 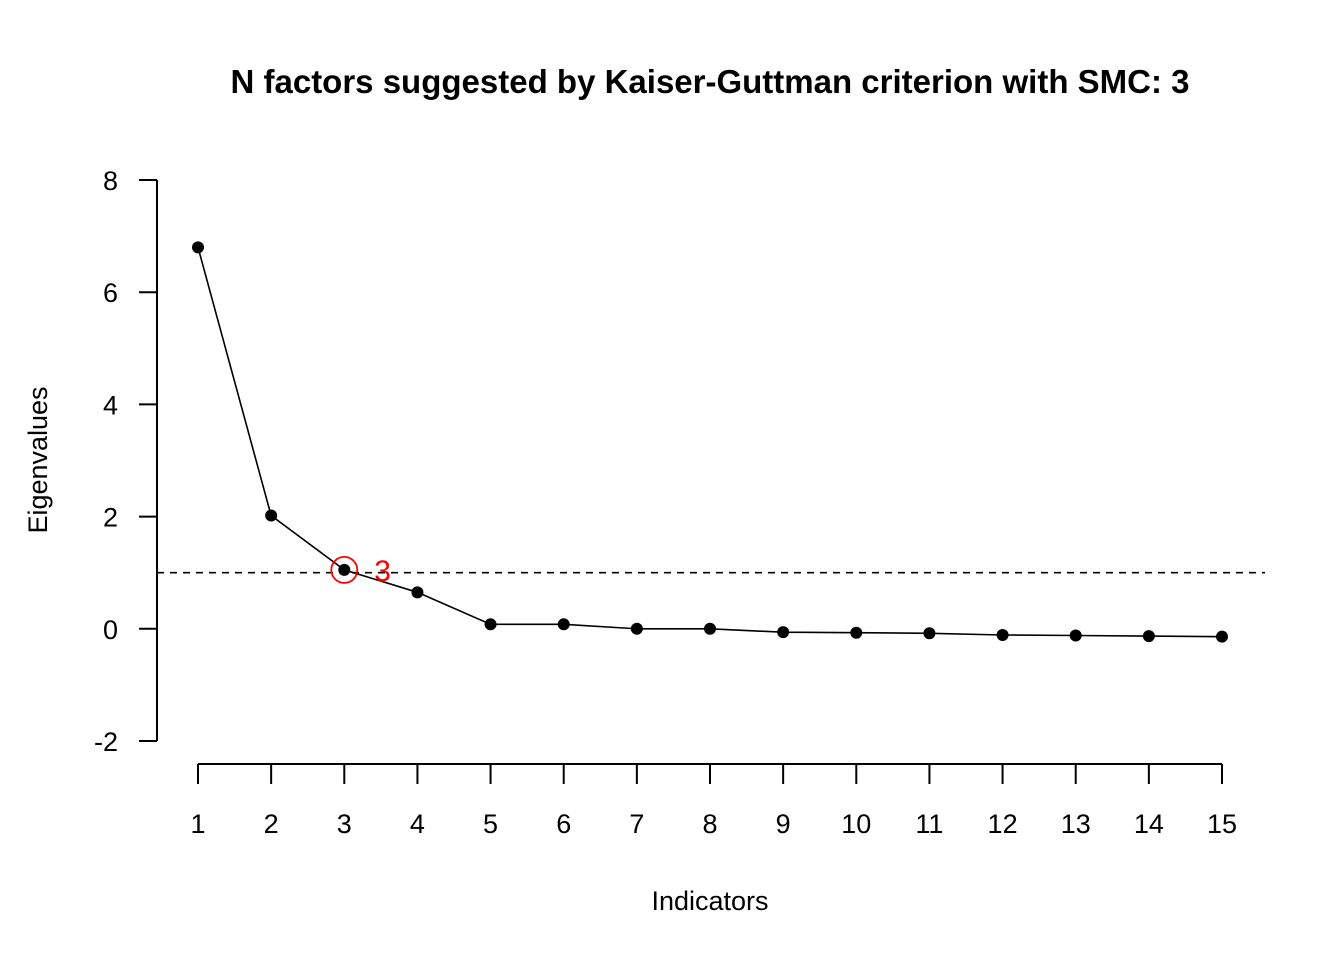 I want to click on y-axis-label: Eigenvalues, so click(x=38, y=459).